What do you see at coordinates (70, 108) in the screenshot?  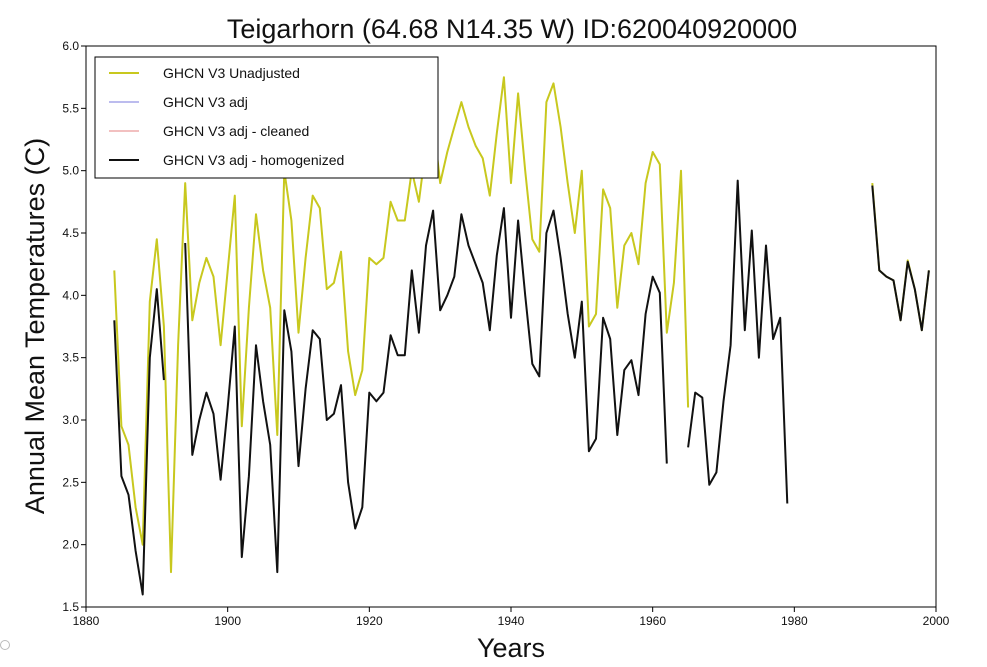 I see `y-tick-label-8: 5.5` at bounding box center [70, 108].